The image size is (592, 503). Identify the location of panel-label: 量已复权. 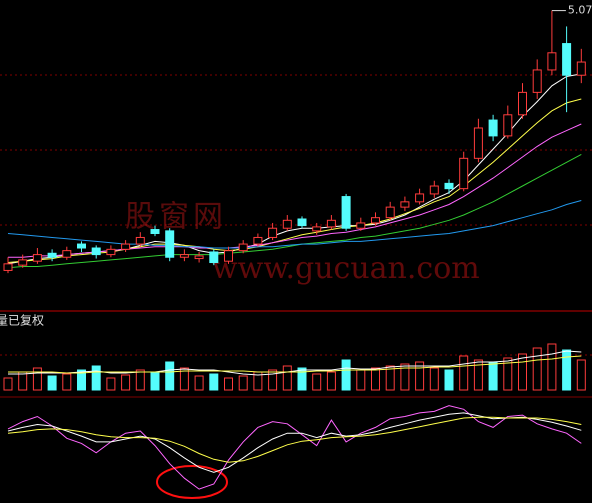
(22, 321).